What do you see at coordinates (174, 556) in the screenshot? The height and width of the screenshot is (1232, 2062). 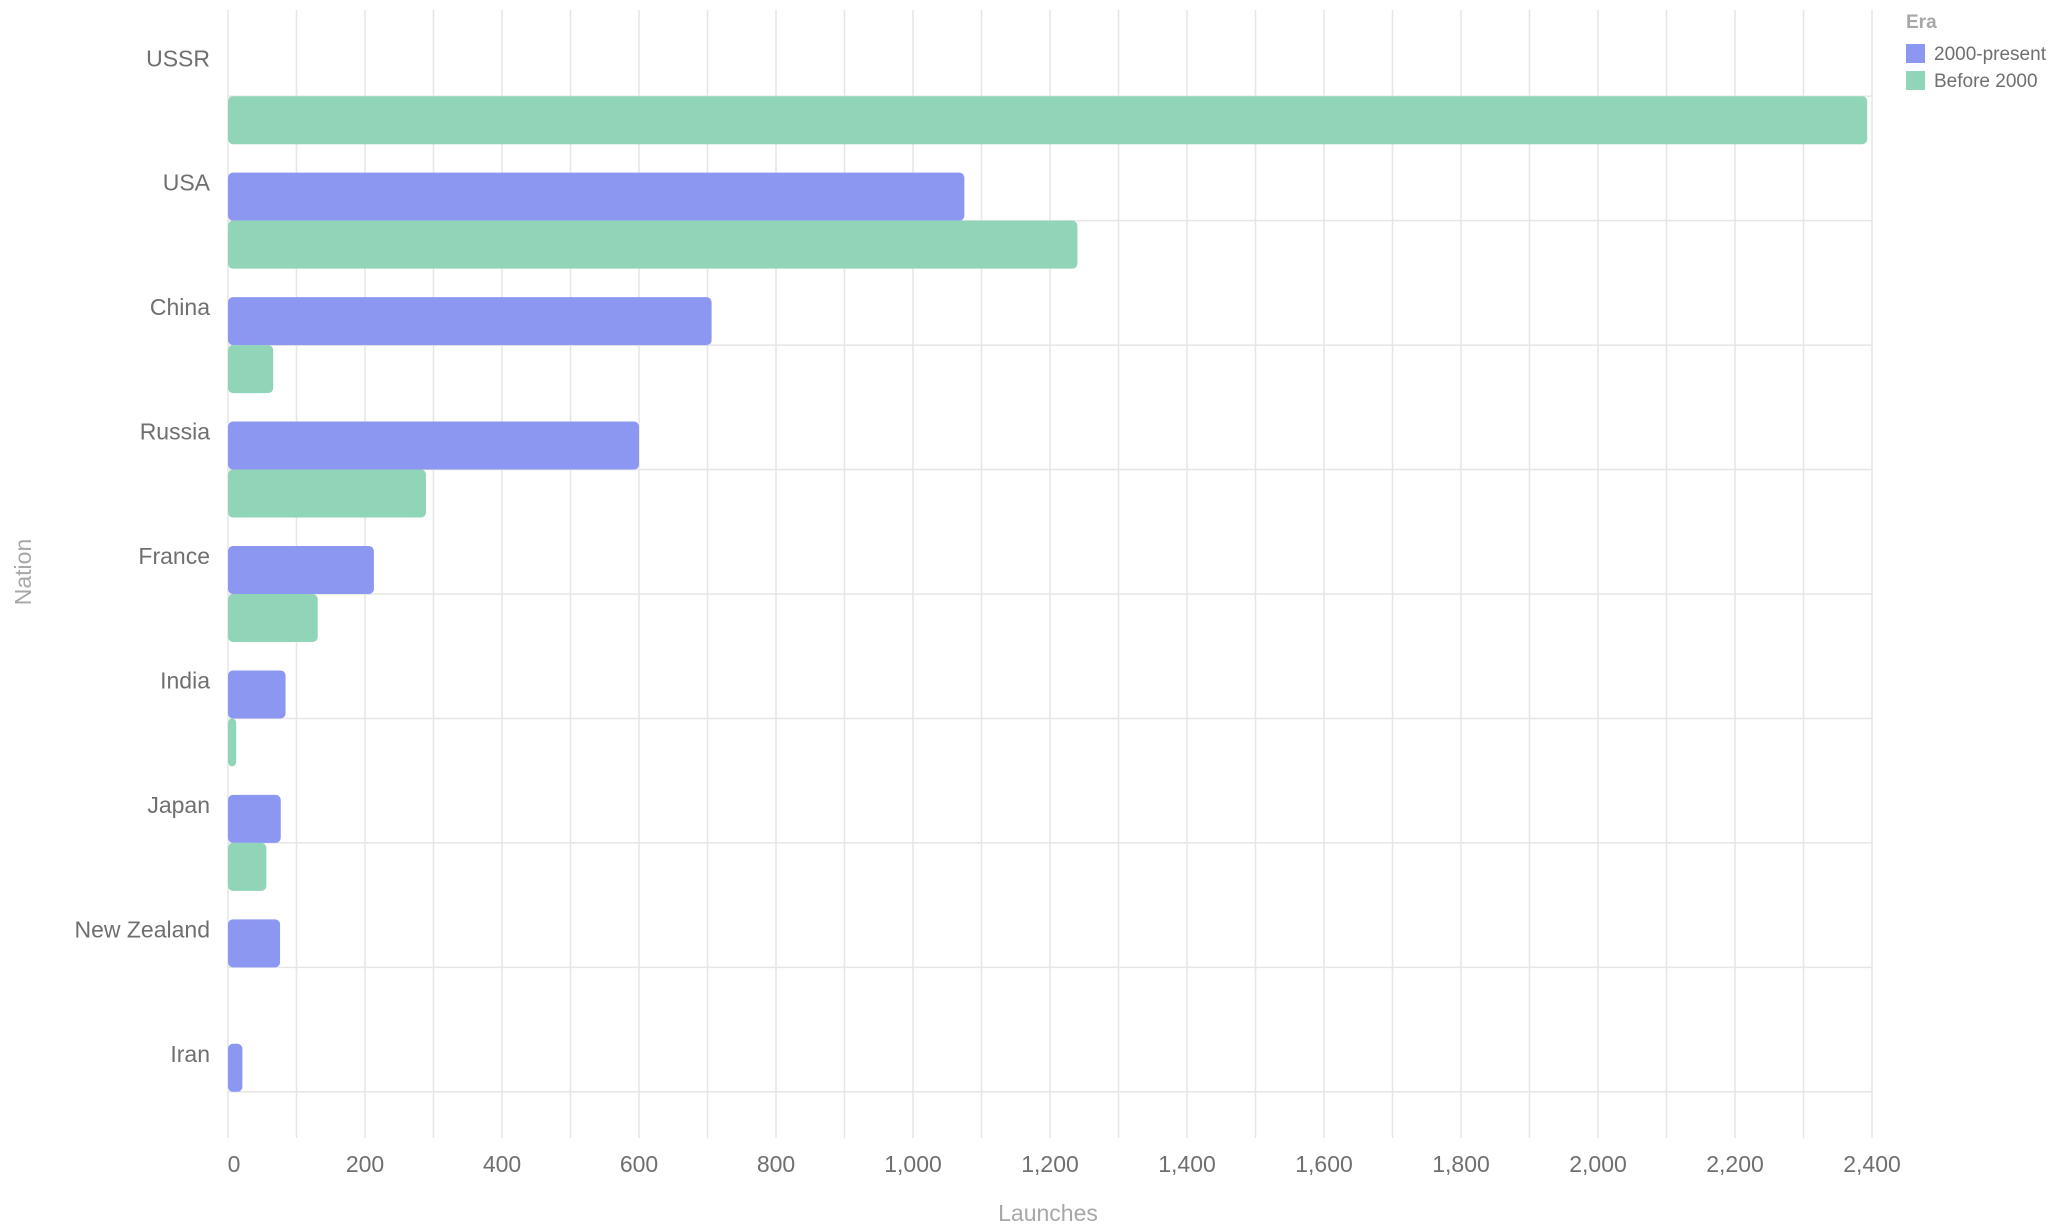 I see `y-tick-label: France` at bounding box center [174, 556].